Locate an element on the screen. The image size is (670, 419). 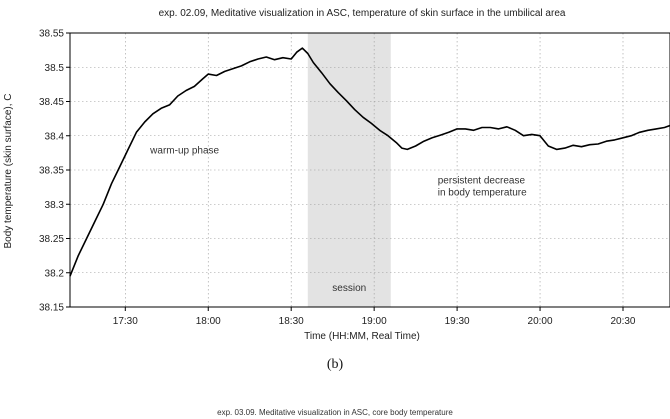
y-tick-label: 38.15 is located at coordinates (51, 308).